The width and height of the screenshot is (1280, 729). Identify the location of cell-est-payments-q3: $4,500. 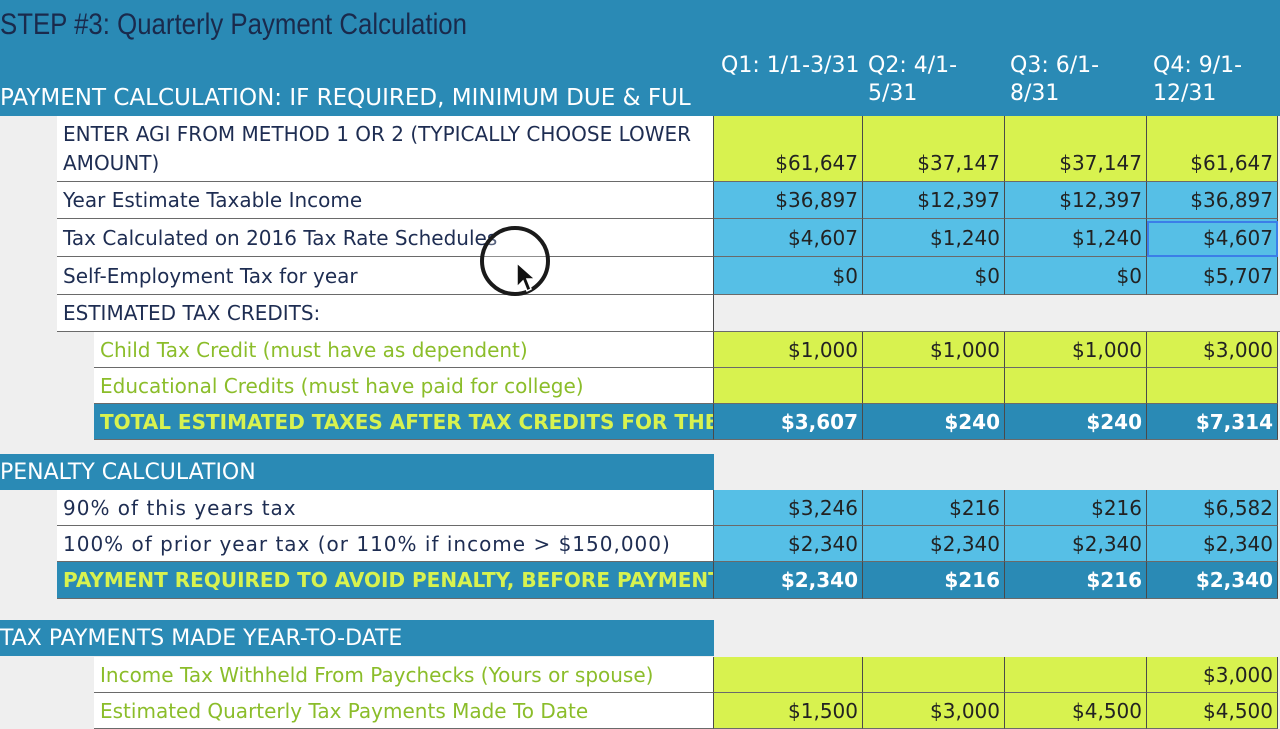
(1076, 711).